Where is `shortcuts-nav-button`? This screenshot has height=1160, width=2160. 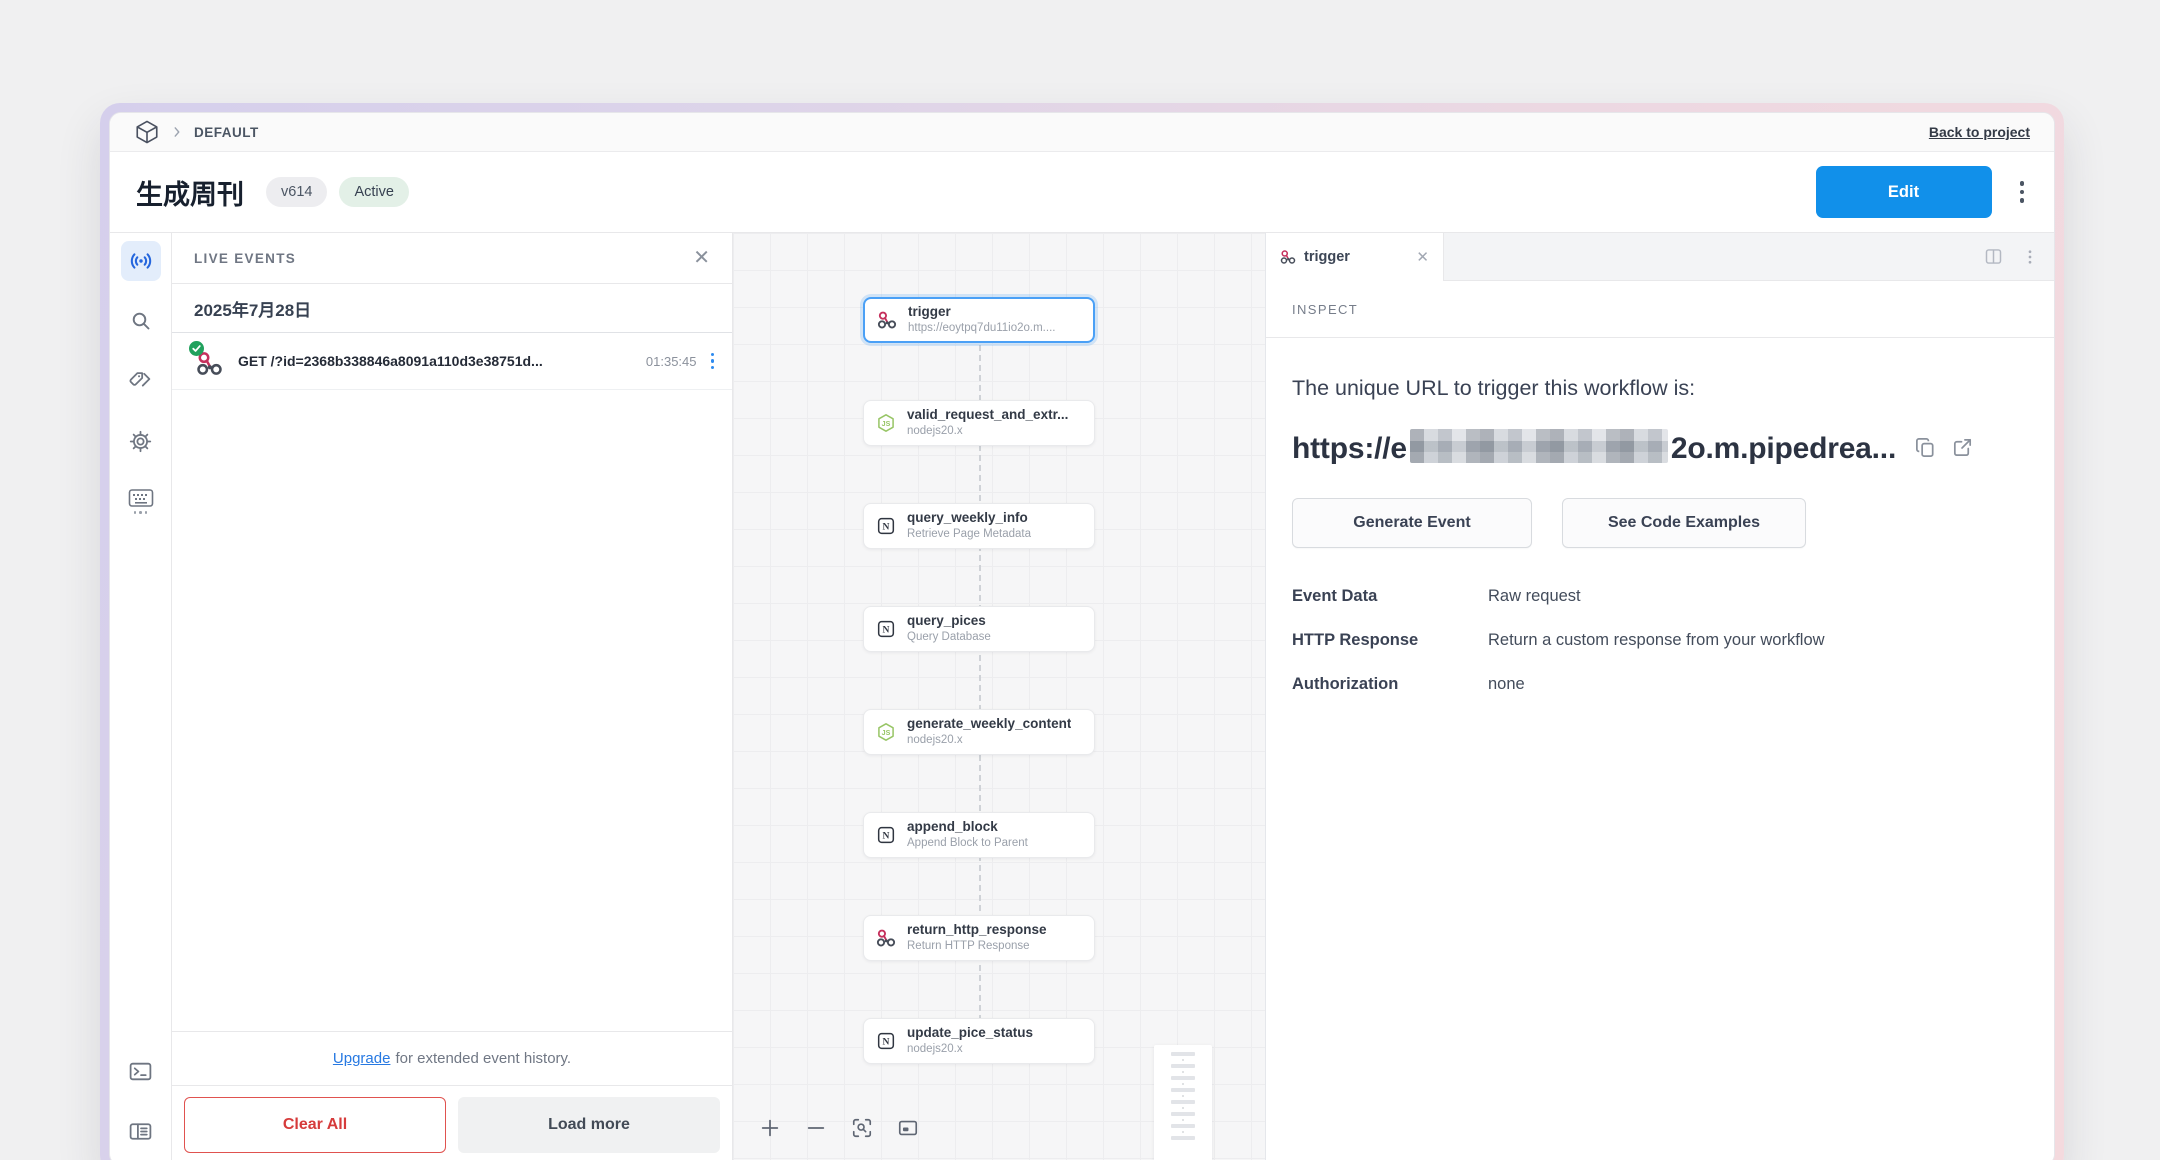 shortcuts-nav-button is located at coordinates (141, 501).